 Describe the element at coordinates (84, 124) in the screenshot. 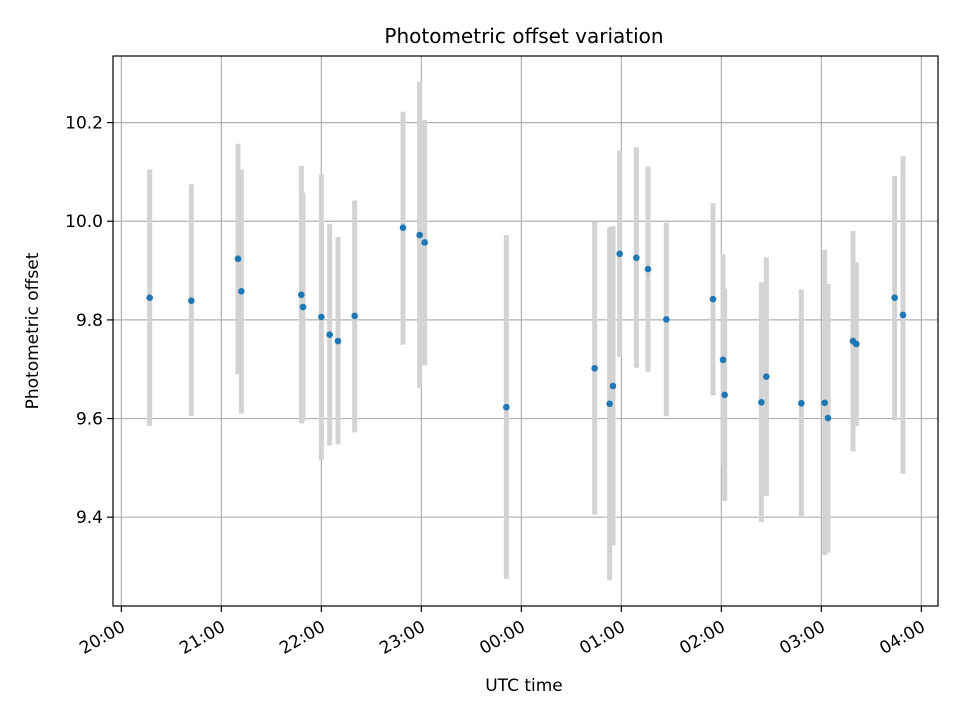

I see `y-tick-label: 10.2` at that location.